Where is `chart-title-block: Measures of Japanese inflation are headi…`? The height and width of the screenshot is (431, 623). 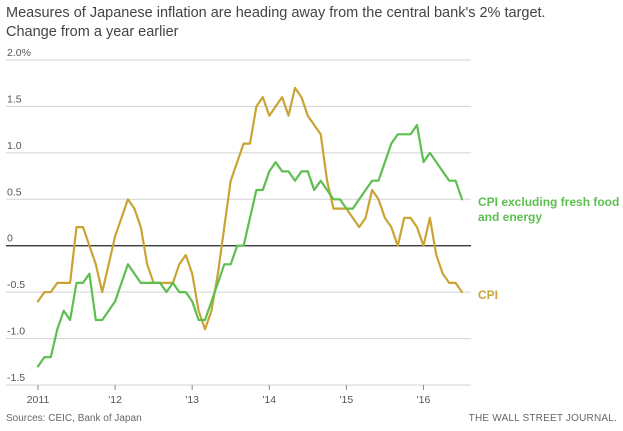 chart-title-block: Measures of Japanese inflation are headi… is located at coordinates (312, 23).